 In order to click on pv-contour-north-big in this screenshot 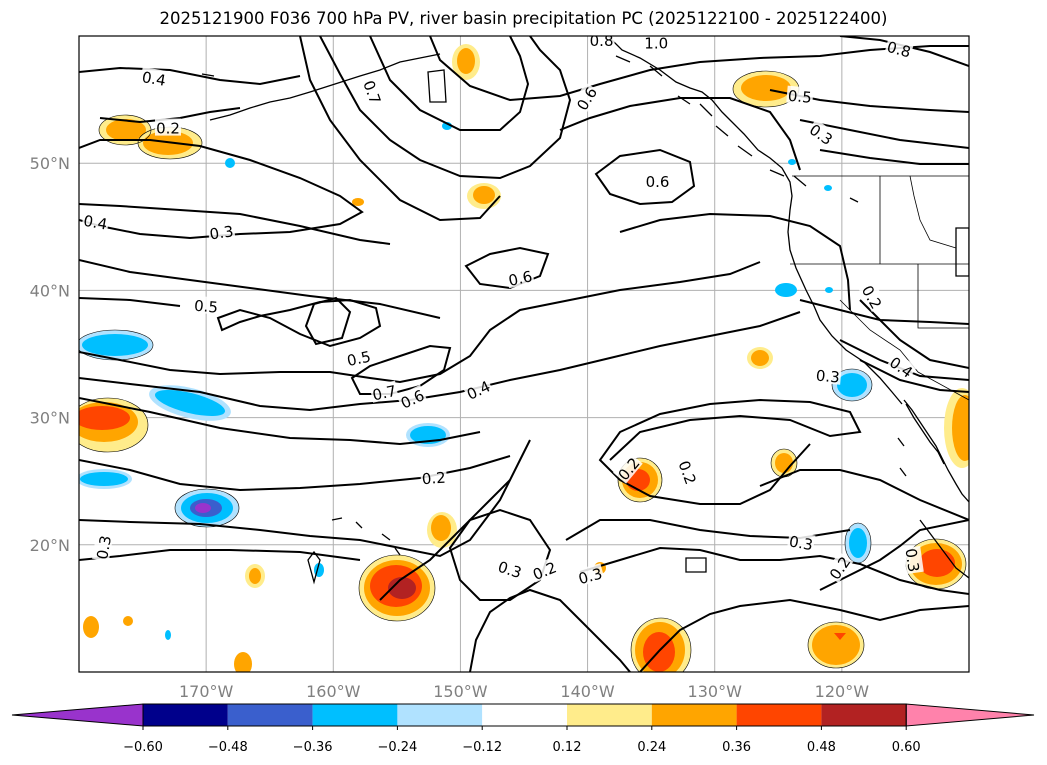, I will do `click(699, 69)`.